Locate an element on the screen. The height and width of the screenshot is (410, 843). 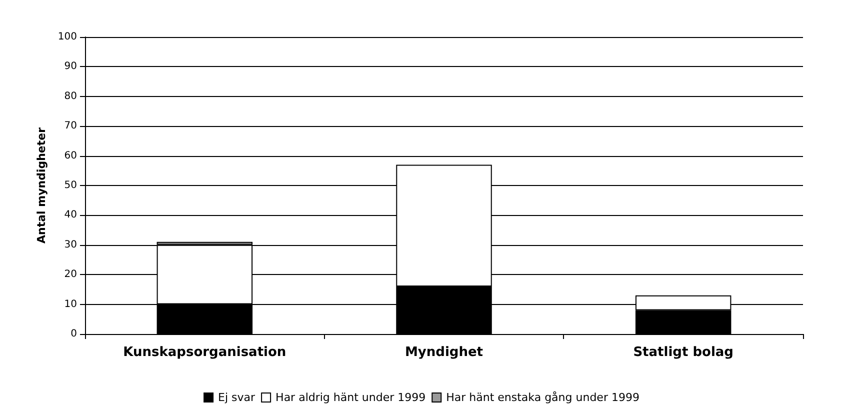
y-tick-label: 20 is located at coordinates (70, 274).